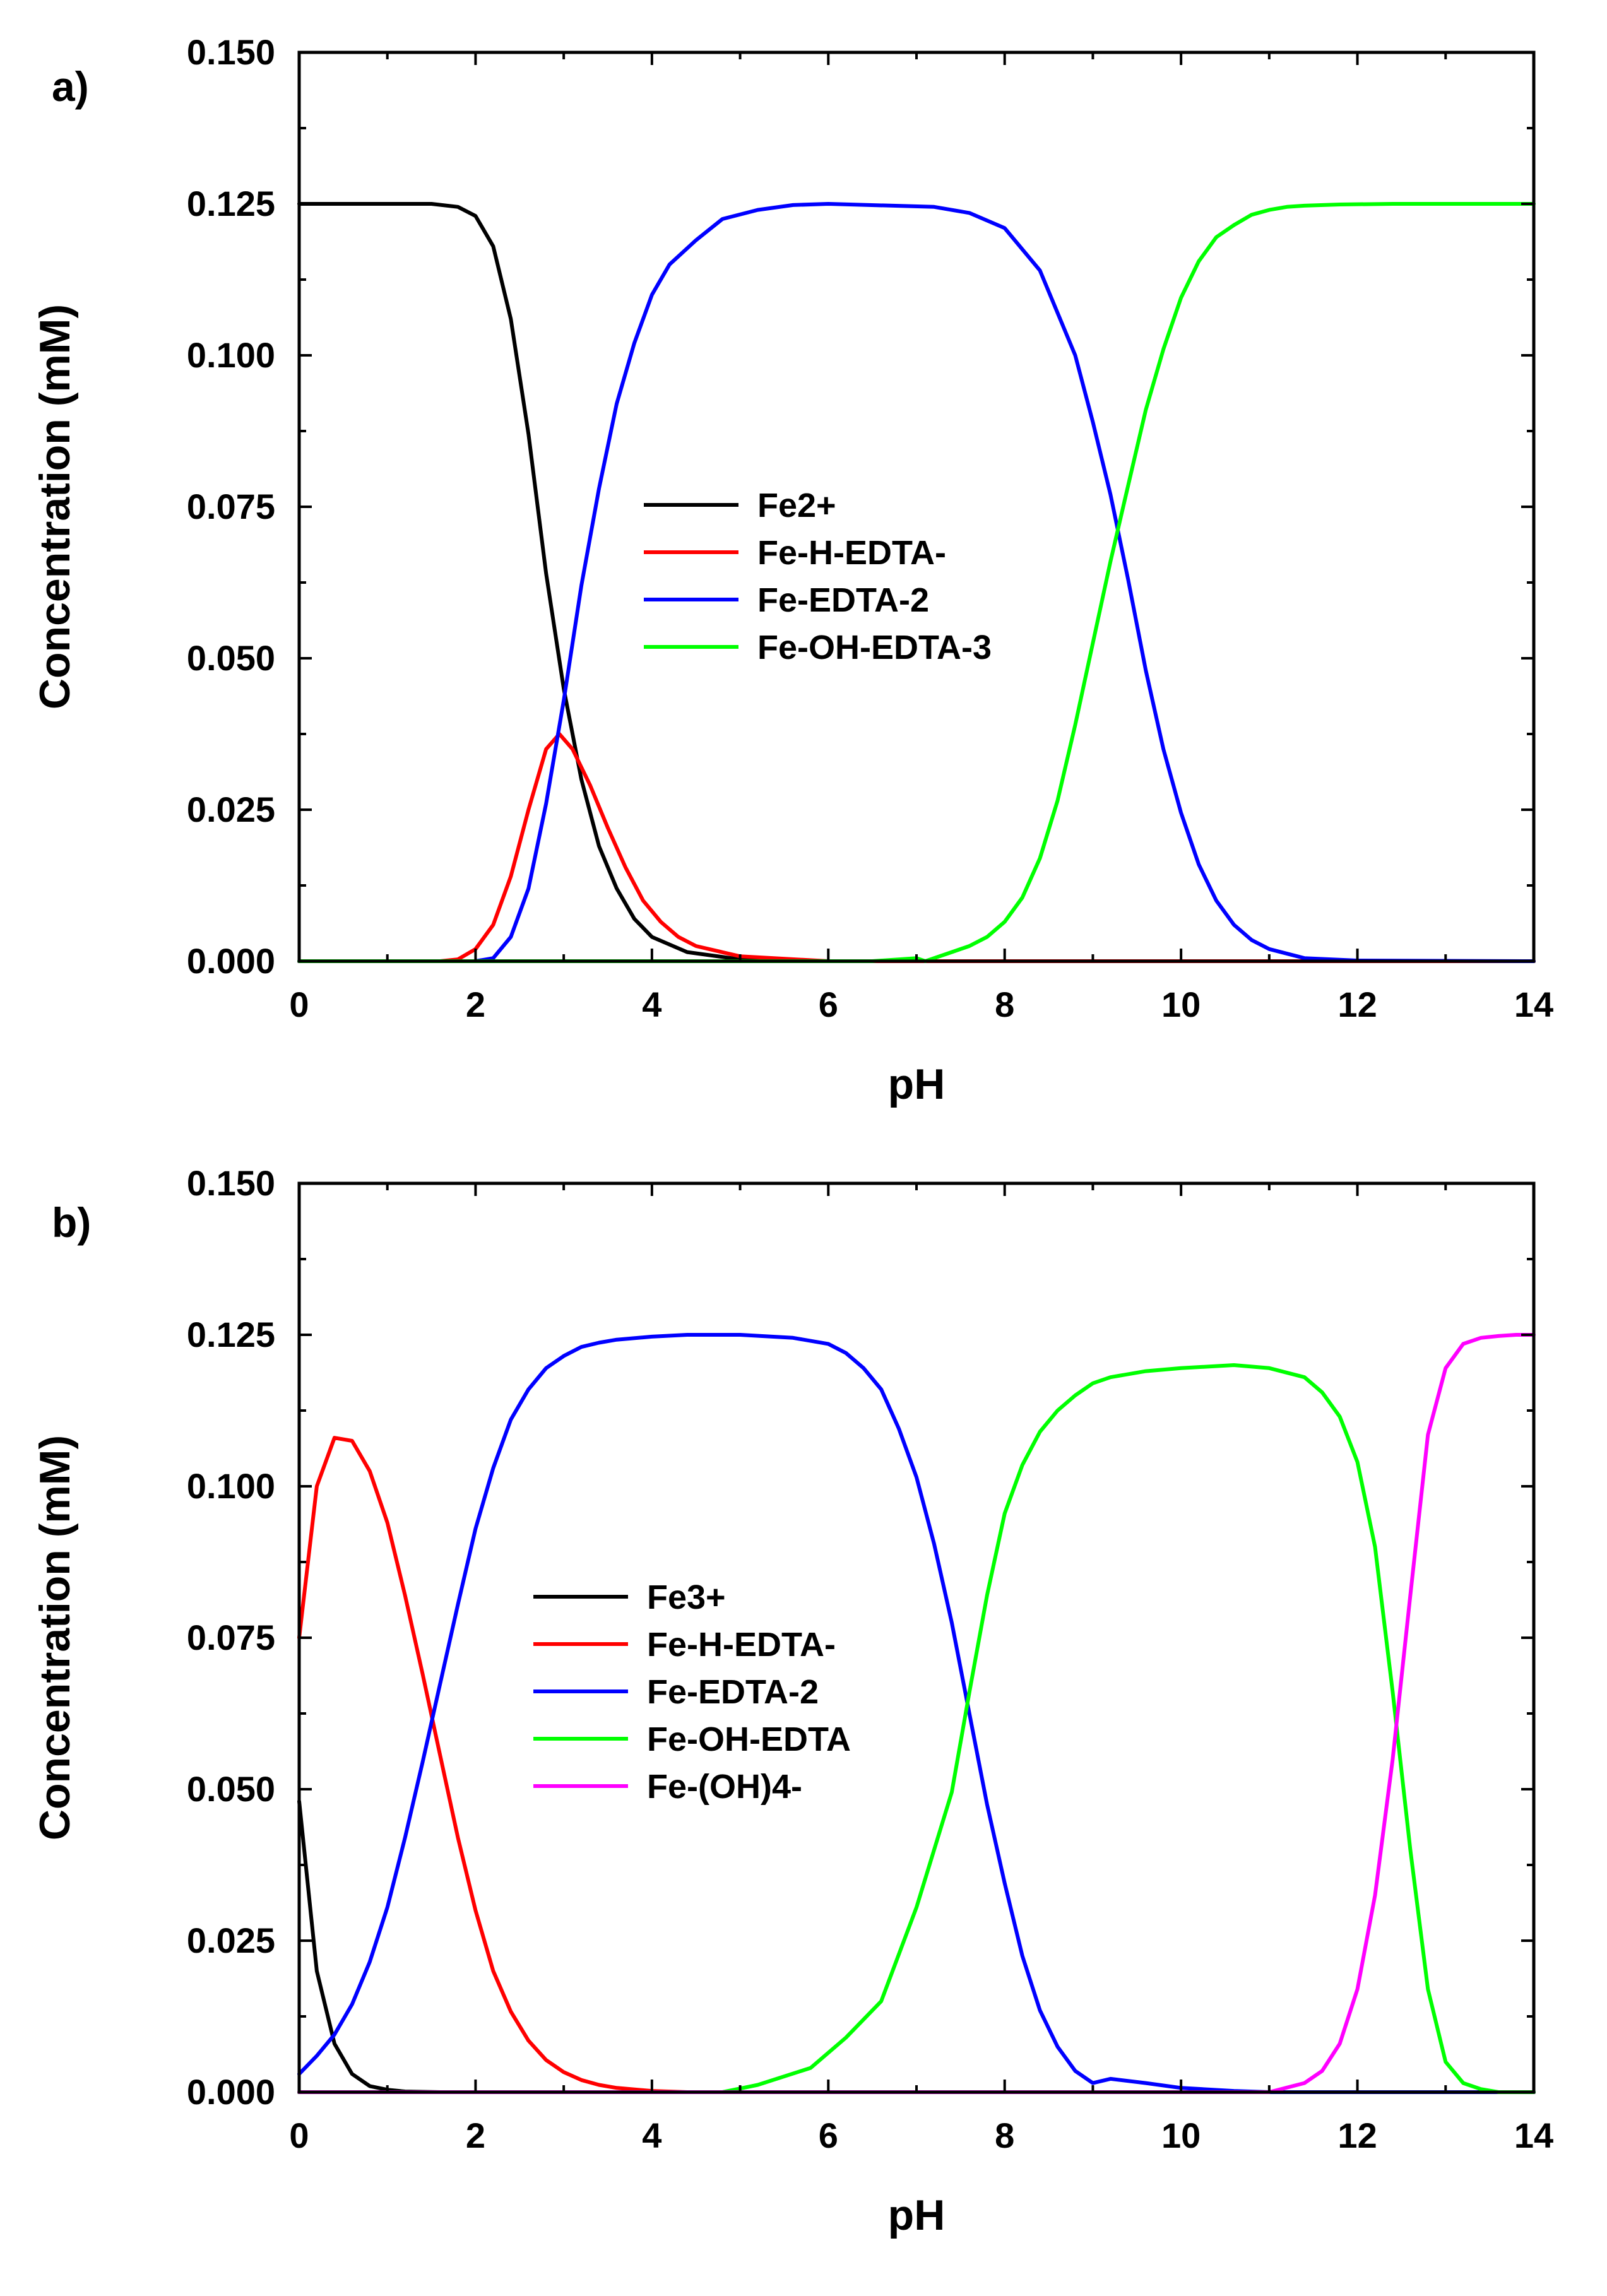 The width and height of the screenshot is (1607, 2296). Describe the element at coordinates (70, 86) in the screenshot. I see `panel-label: a)` at that location.